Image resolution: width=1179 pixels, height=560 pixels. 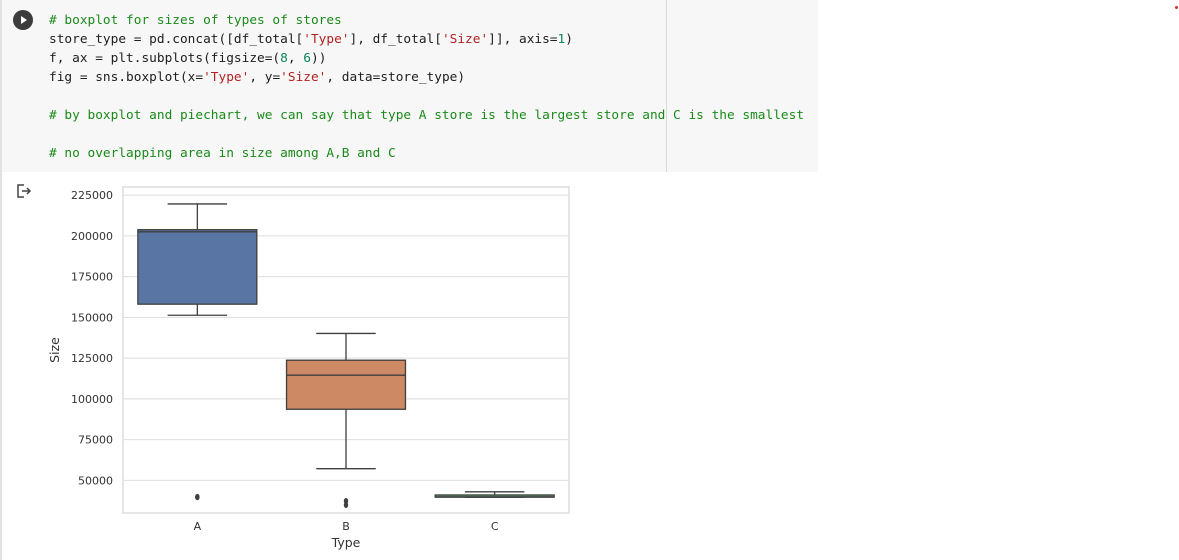 I want to click on code-token: 8, so click(x=284, y=58).